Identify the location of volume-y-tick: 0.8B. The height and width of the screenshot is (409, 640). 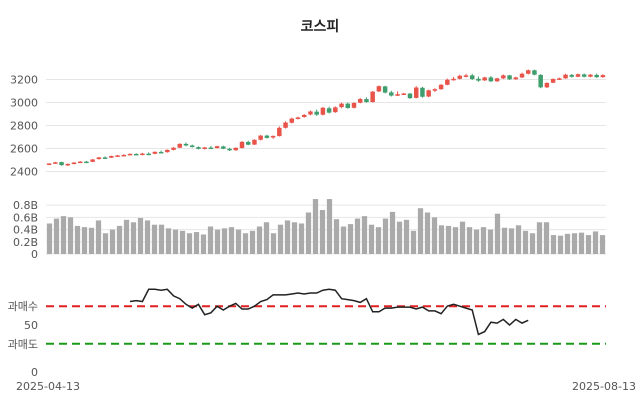
(25, 205).